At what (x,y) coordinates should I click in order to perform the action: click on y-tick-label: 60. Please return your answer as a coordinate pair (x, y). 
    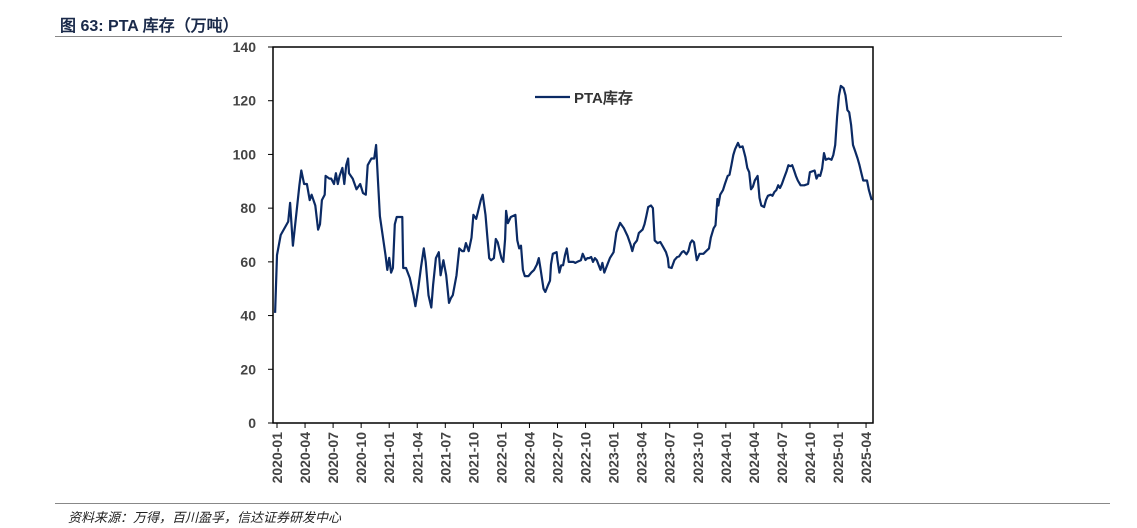
    Looking at the image, I should click on (248, 262).